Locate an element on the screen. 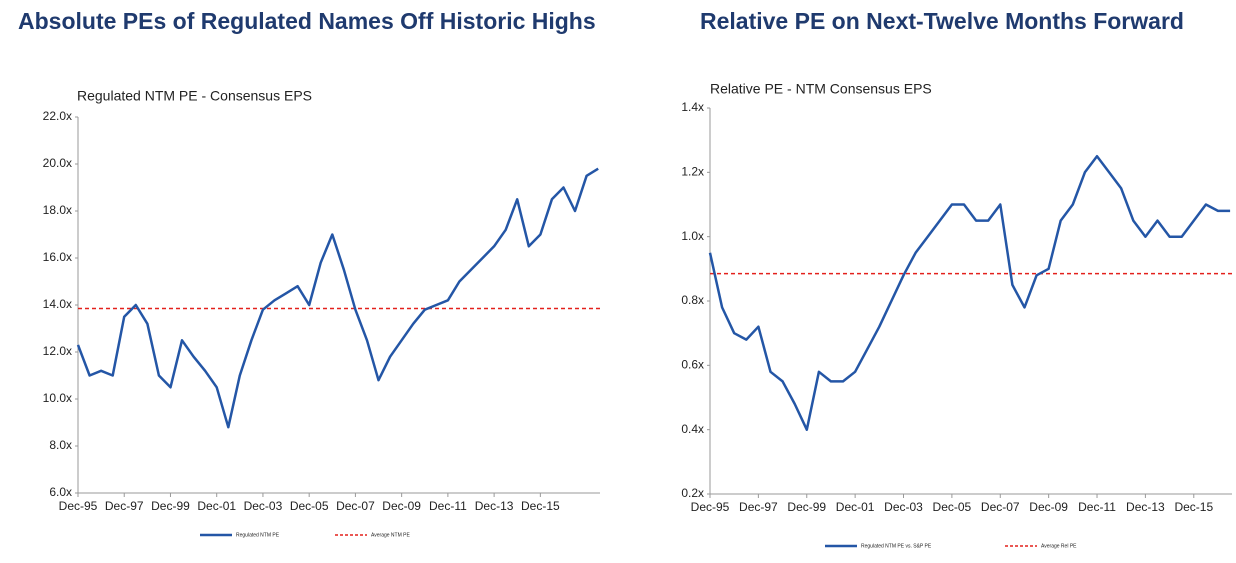 The width and height of the screenshot is (1236, 563). y-tick-label: 0.6x is located at coordinates (692, 365).